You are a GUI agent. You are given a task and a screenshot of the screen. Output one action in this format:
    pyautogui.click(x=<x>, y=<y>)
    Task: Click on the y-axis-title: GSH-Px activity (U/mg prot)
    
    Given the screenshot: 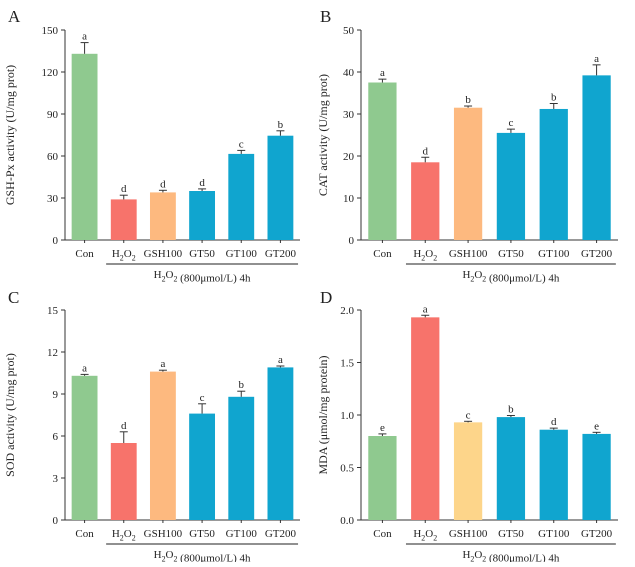 What is the action you would take?
    pyautogui.click(x=10, y=135)
    